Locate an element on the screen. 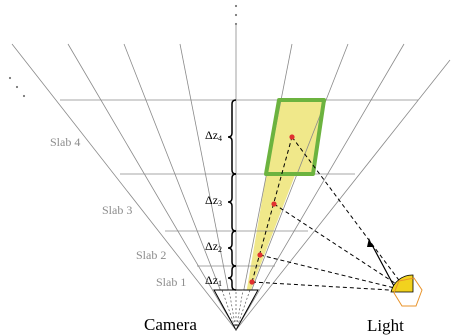  sample-points is located at coordinates (272, 209).